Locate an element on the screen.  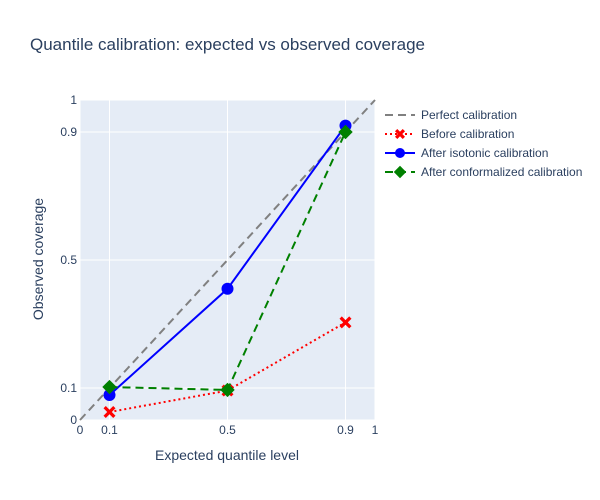
y-tick-label: 0.5 is located at coordinates (68, 260).